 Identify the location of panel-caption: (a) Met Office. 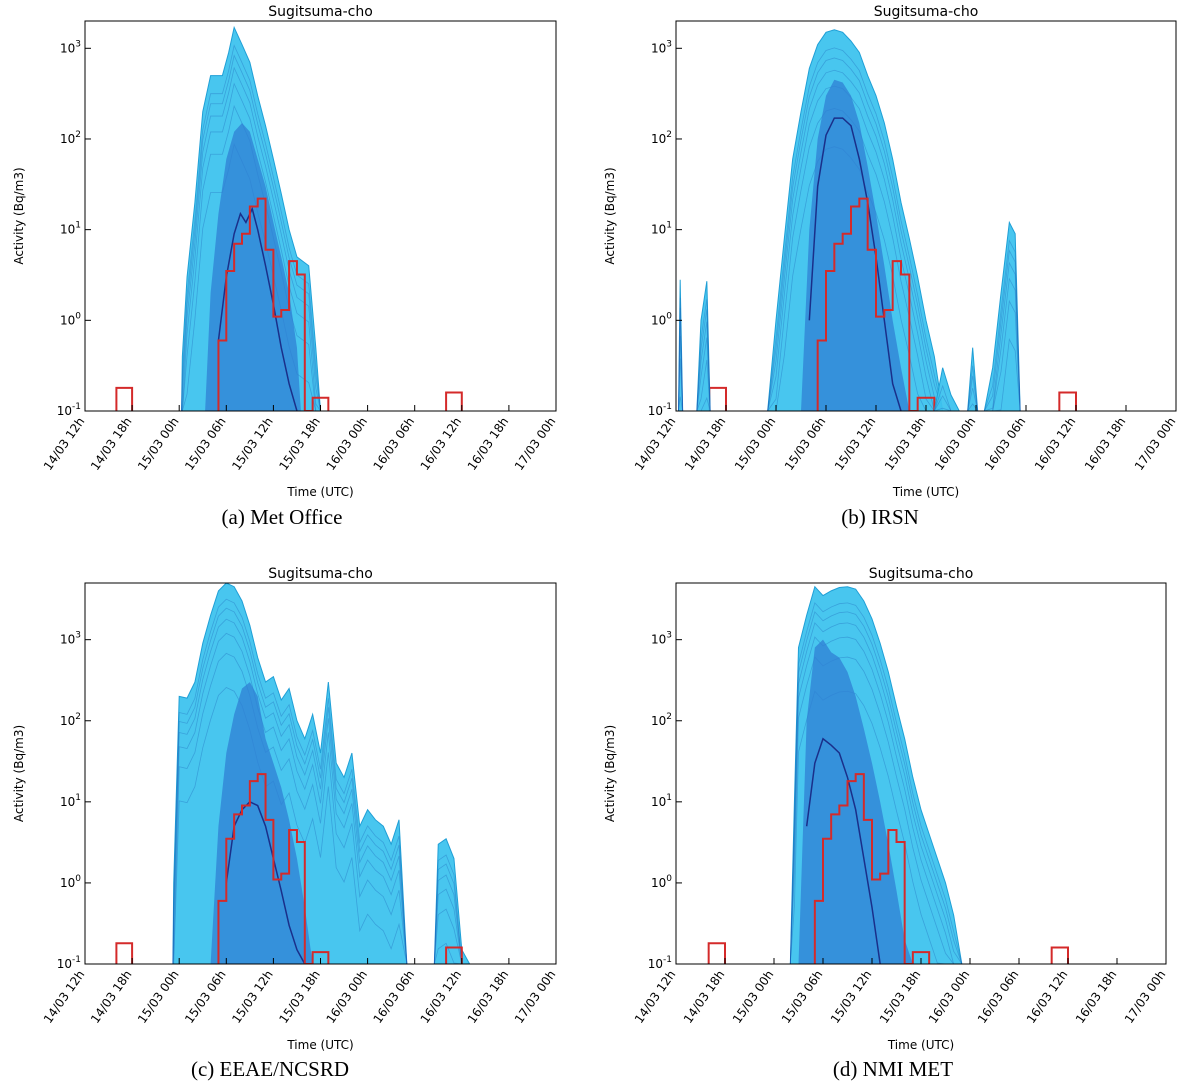
(282, 517).